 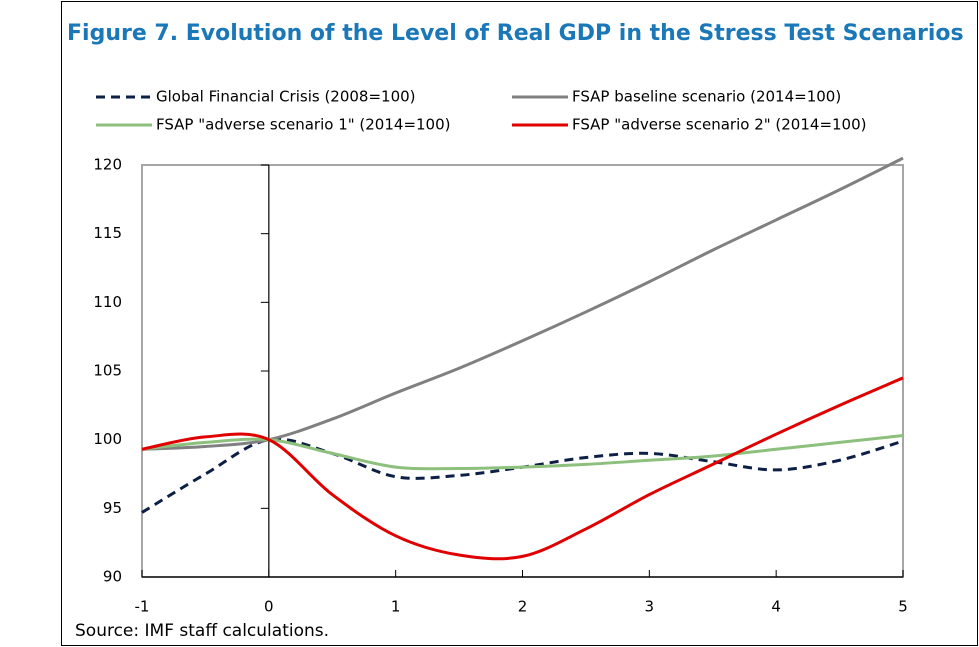 I want to click on y-tick-label: 100, so click(x=107, y=439).